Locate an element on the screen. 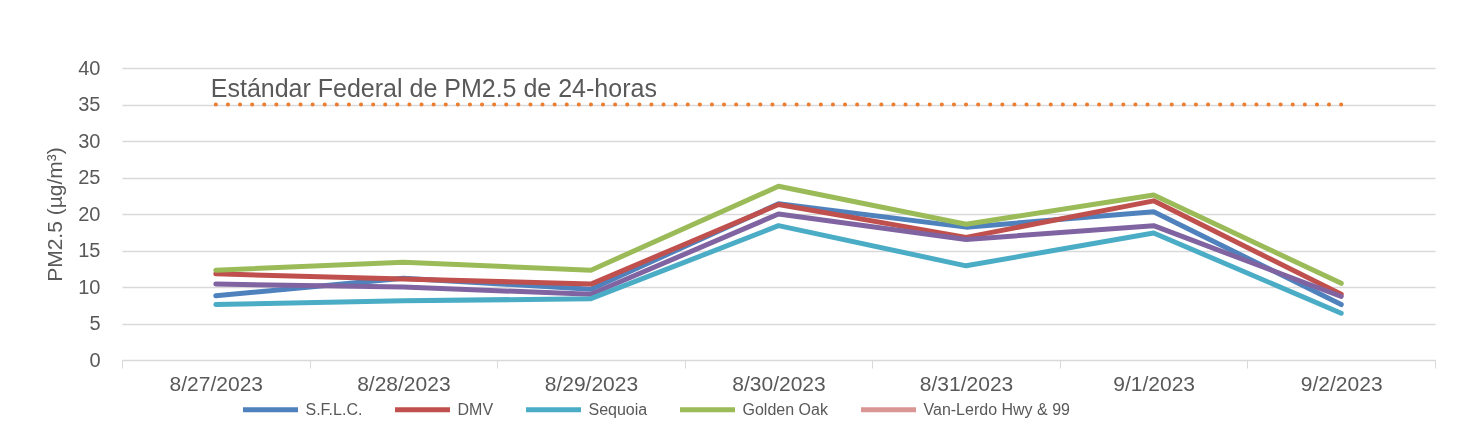 This screenshot has height=429, width=1471. y-tick-label: 35 is located at coordinates (89, 104).